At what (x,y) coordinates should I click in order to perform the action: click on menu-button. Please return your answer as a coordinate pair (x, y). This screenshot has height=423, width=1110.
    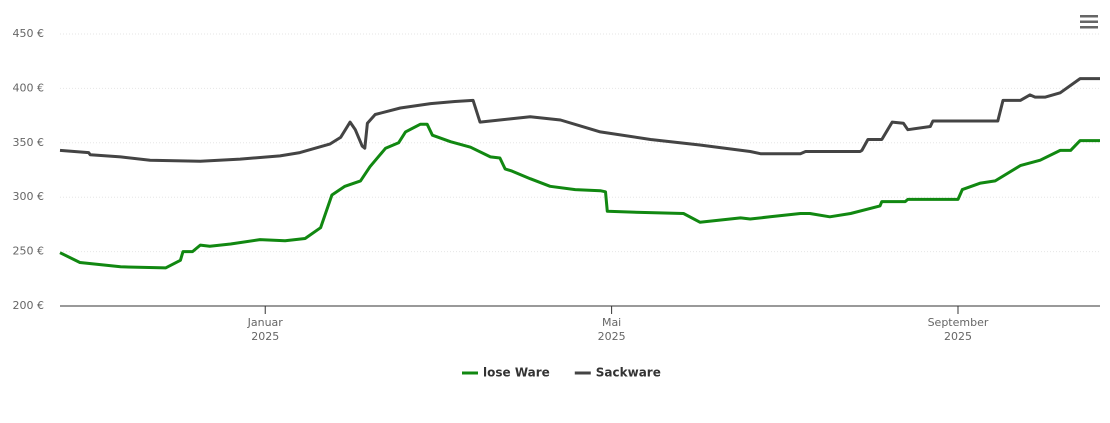
    Looking at the image, I should click on (1089, 22).